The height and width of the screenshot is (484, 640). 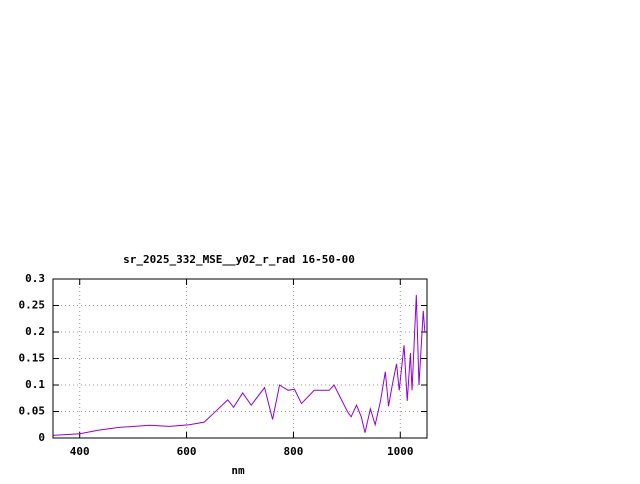 What do you see at coordinates (32, 358) in the screenshot?
I see `y-tick-label: 0.15` at bounding box center [32, 358].